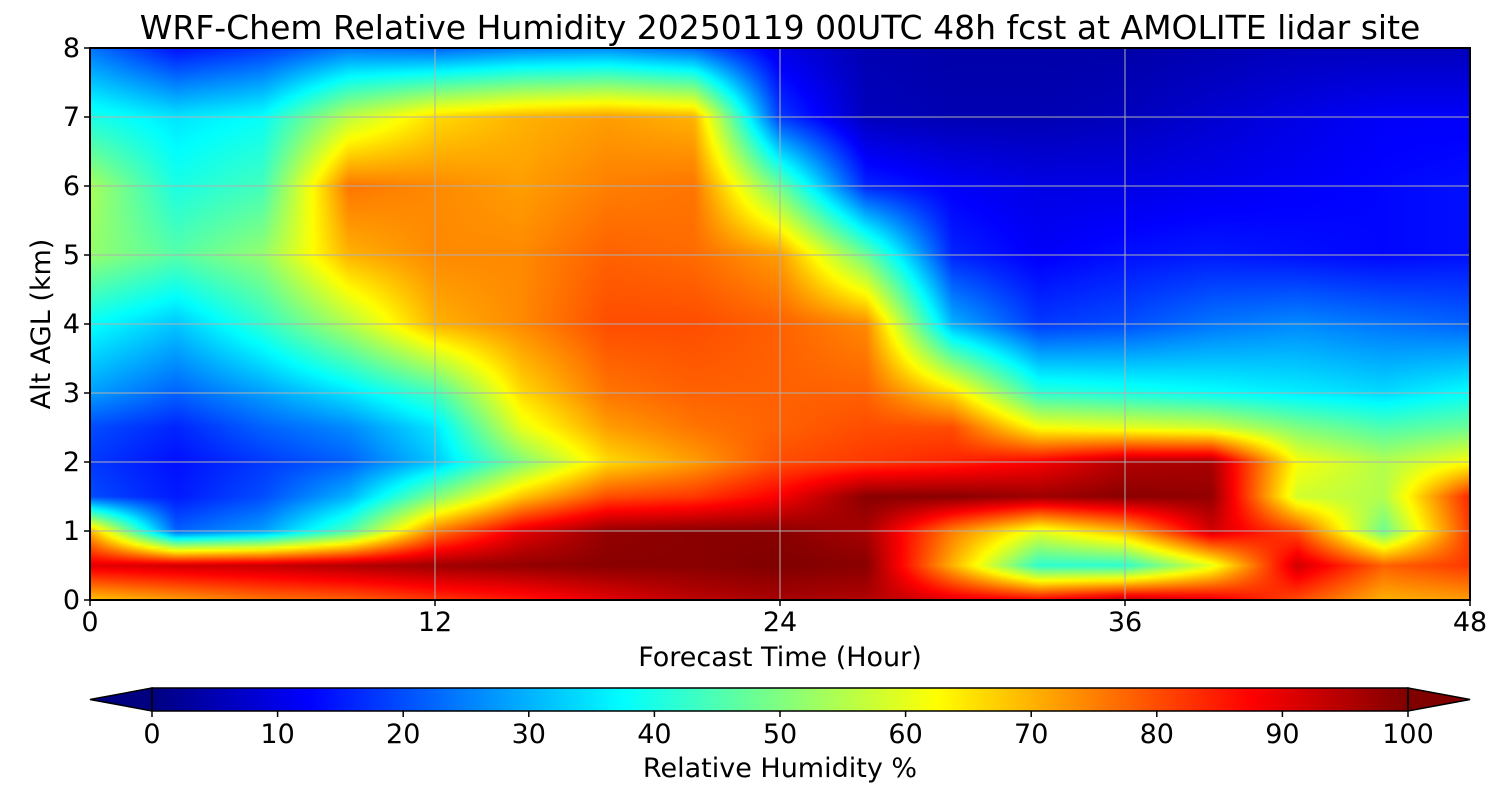 The height and width of the screenshot is (800, 1500). I want to click on y-tick-label: 5, so click(71, 255).